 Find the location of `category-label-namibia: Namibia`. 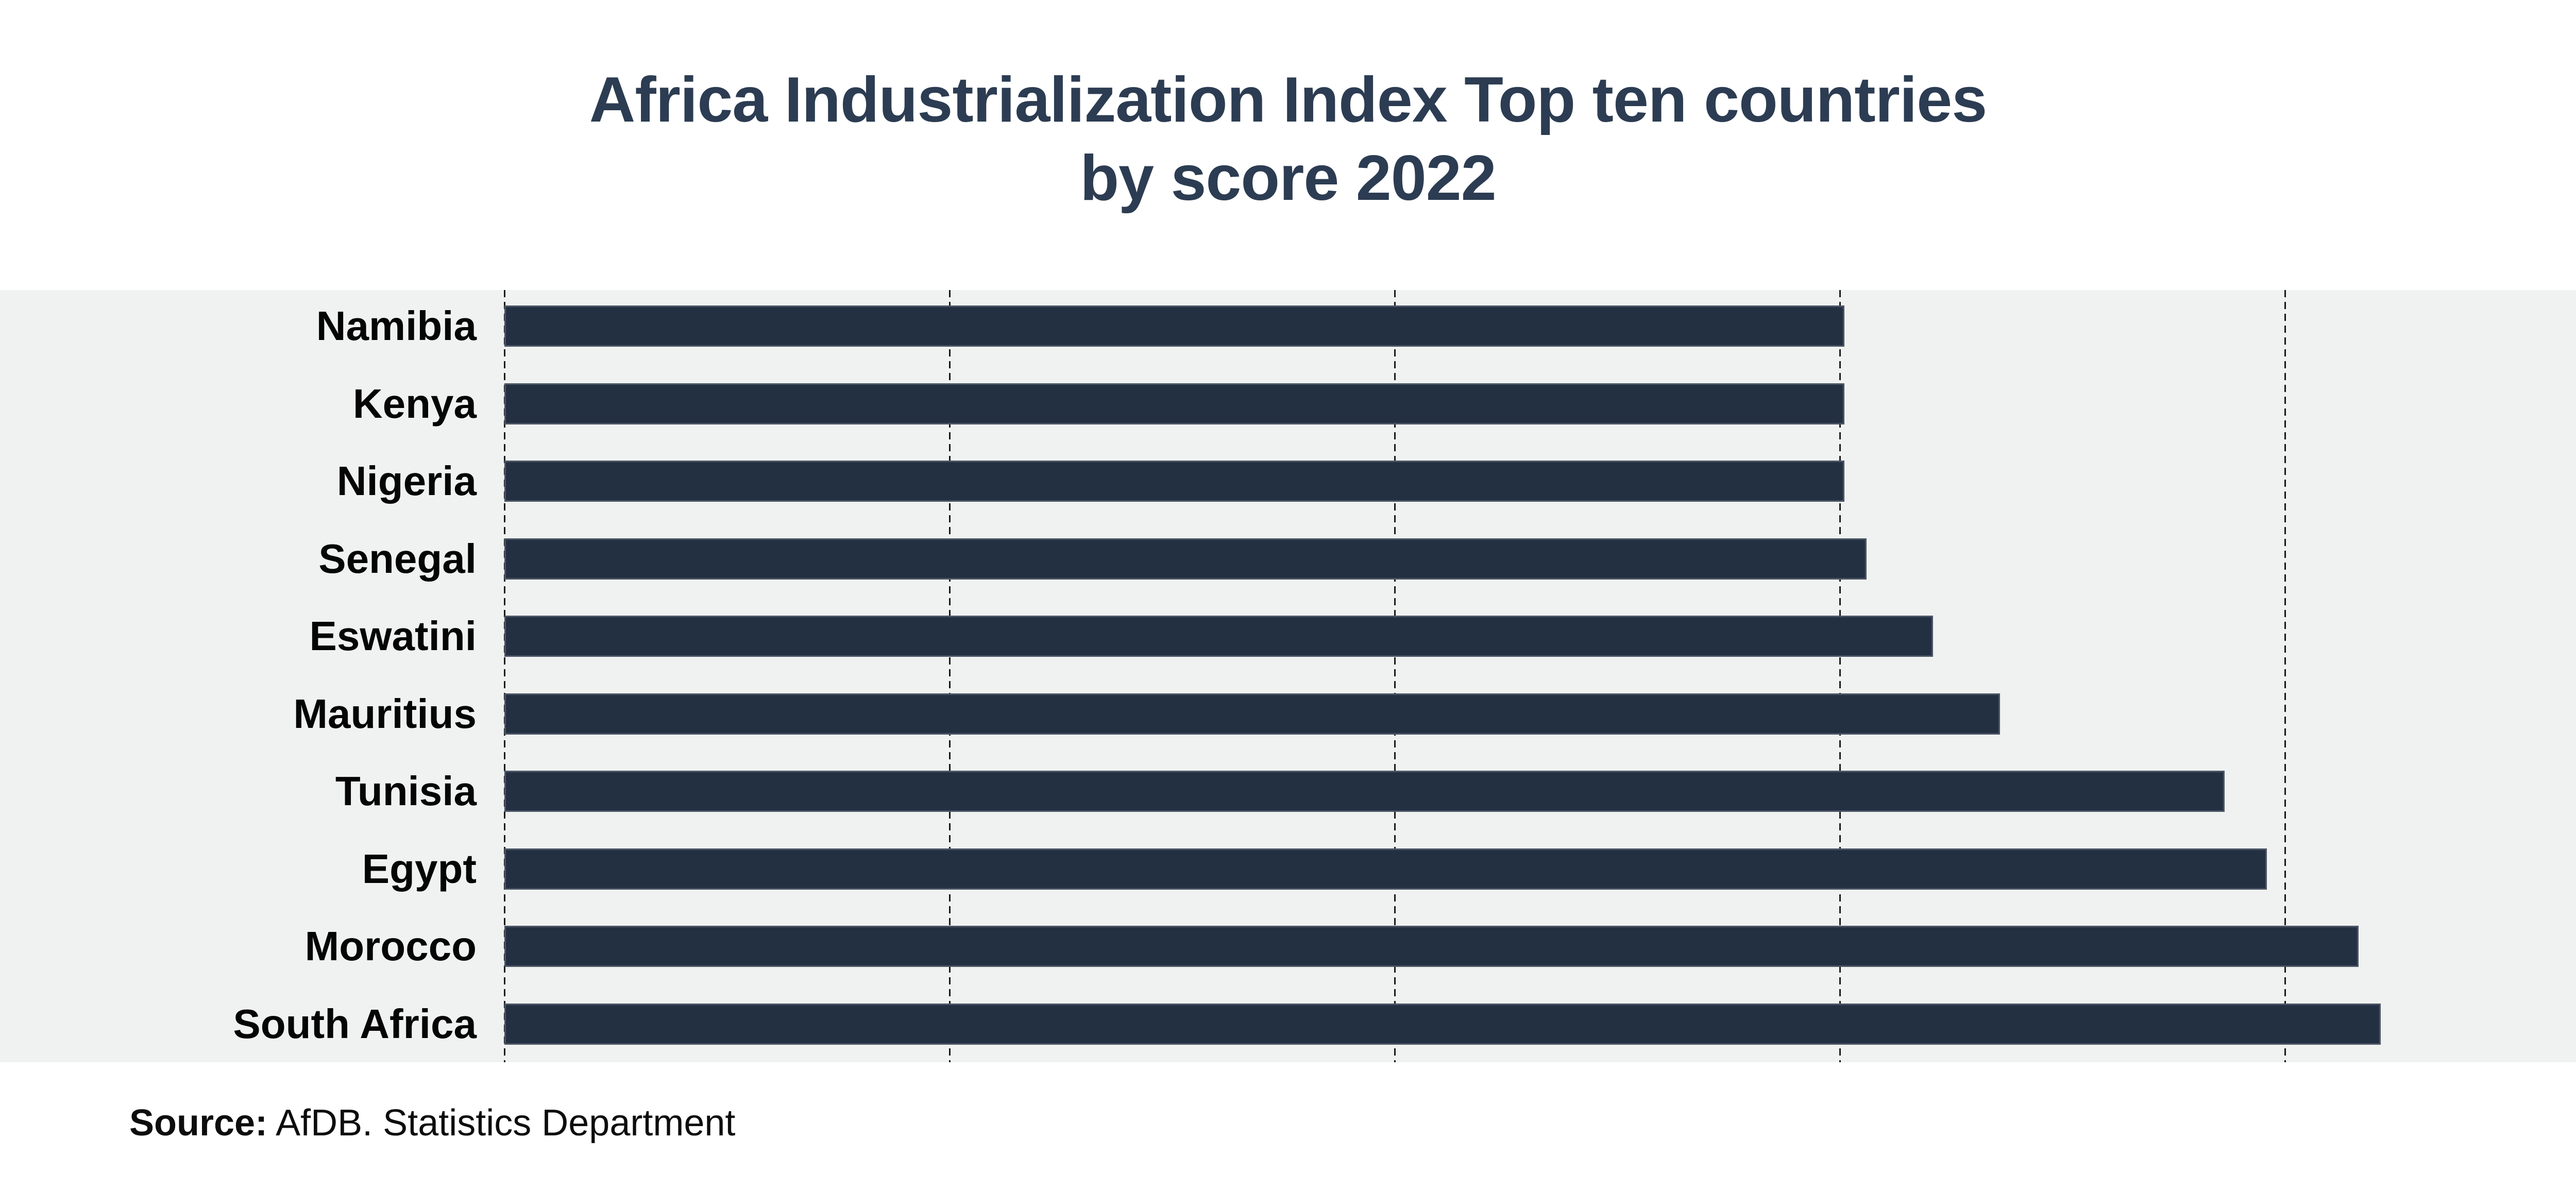

category-label-namibia: Namibia is located at coordinates (396, 326).